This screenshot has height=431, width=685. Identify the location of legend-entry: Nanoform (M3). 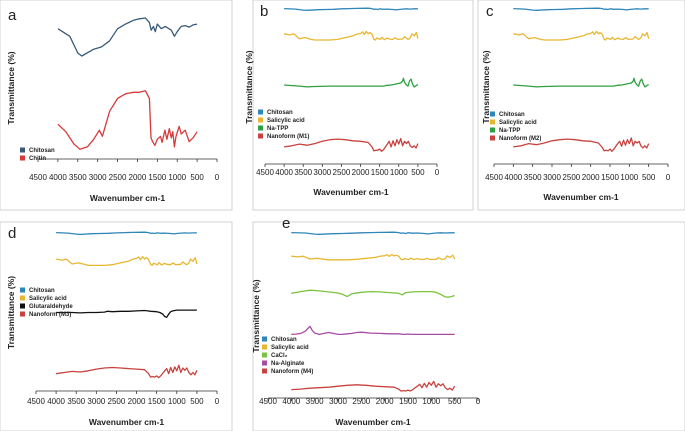
(50, 315).